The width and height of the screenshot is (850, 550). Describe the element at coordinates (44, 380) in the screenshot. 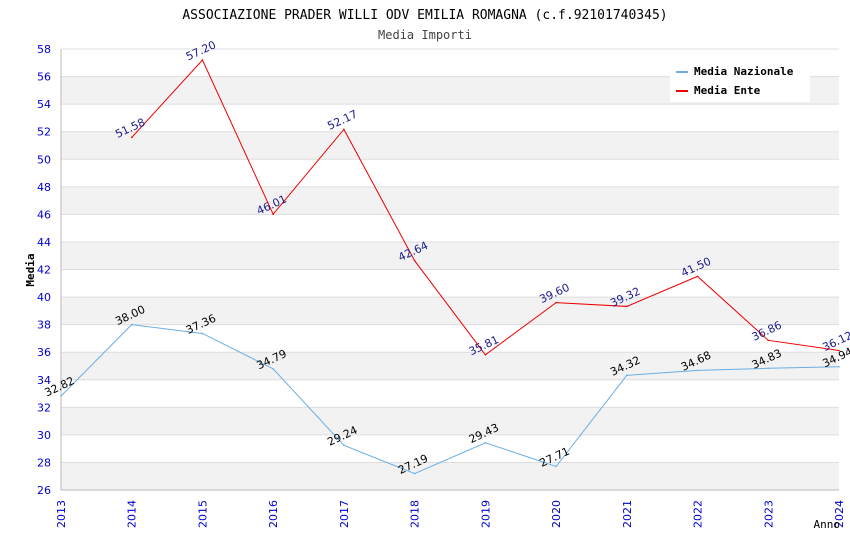

I see `y-tick-label: 34` at that location.